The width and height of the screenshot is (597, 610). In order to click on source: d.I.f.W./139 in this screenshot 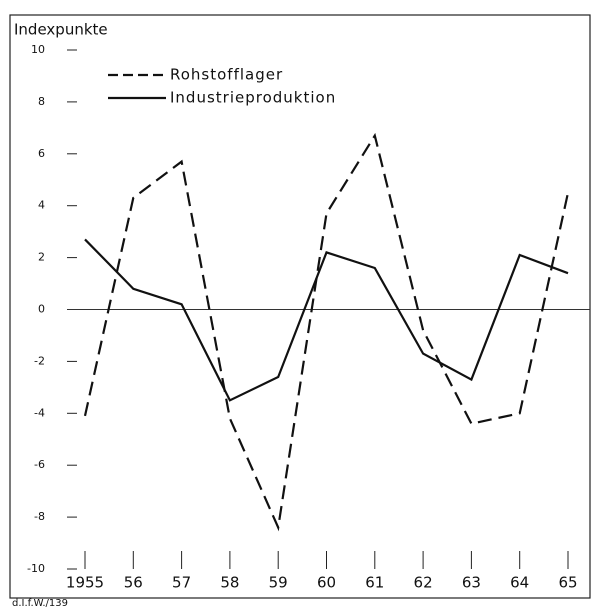, I will do `click(40, 603)`.